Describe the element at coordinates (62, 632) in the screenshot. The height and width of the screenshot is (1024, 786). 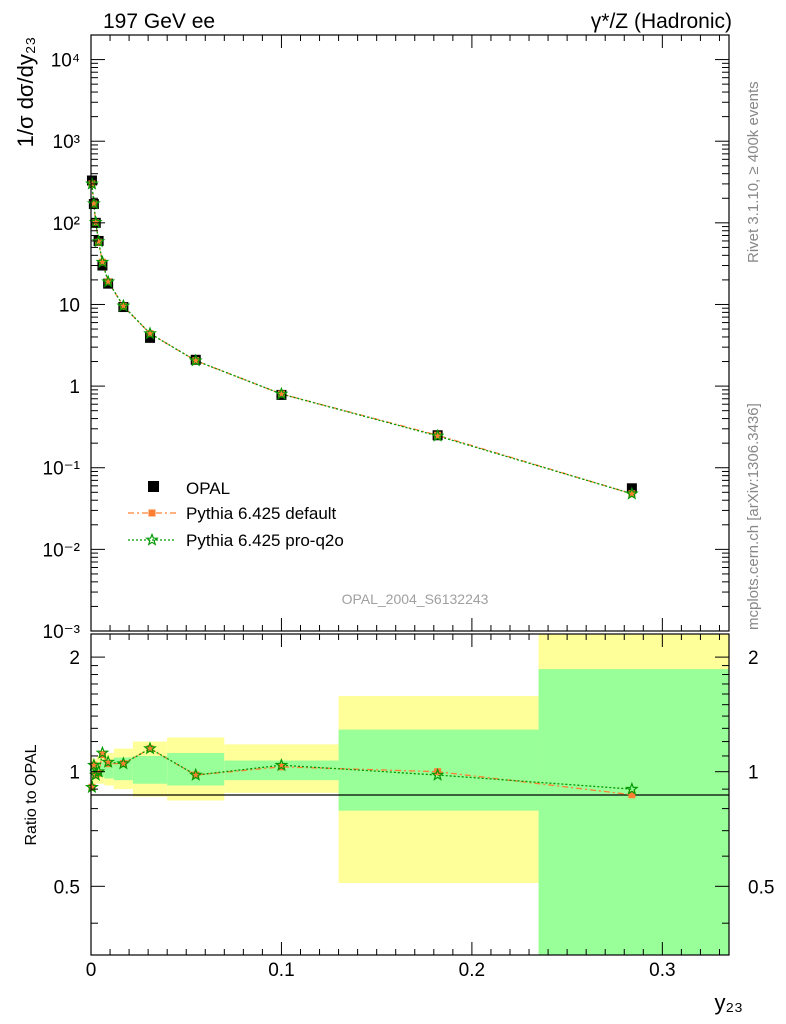
I see `y-tick-label: 10⁻³` at that location.